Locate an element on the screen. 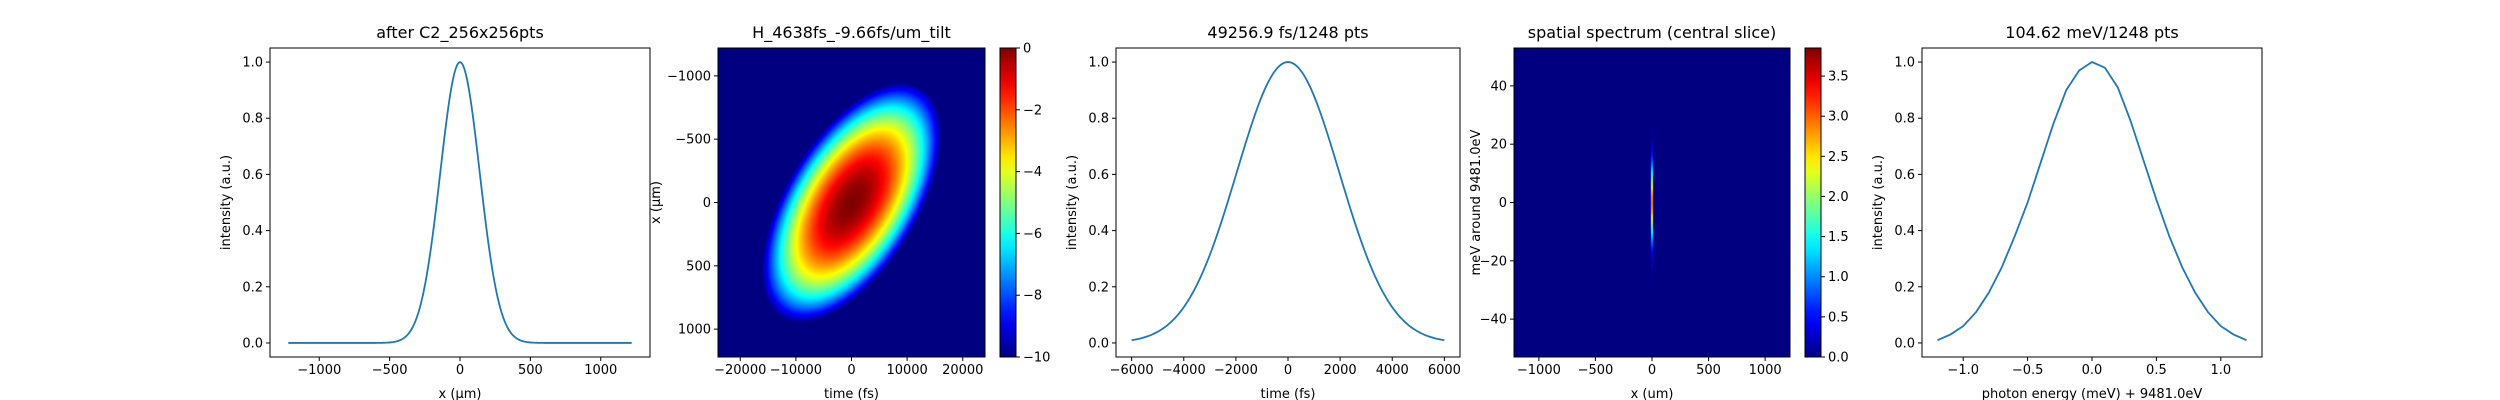  x-tick-label: 10000 is located at coordinates (906, 370).